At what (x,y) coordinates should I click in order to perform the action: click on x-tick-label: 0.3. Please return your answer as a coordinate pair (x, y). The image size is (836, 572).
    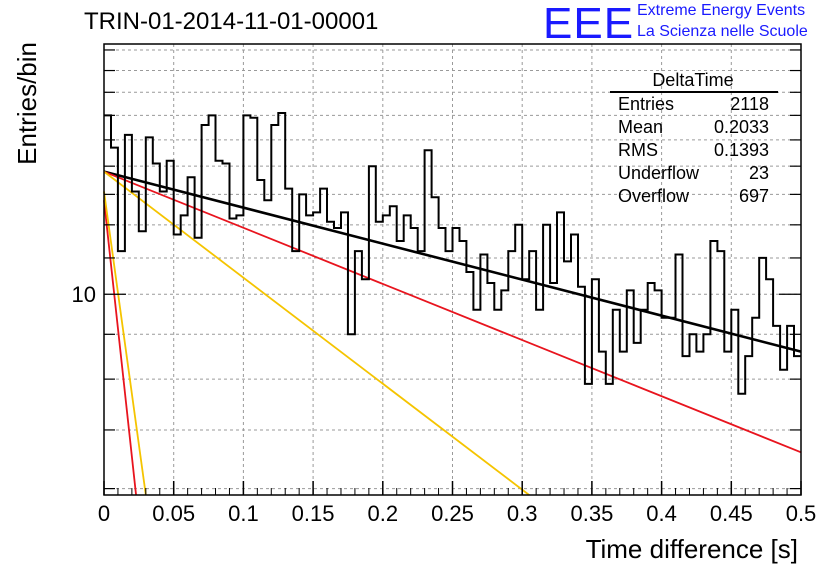
    Looking at the image, I should click on (522, 513).